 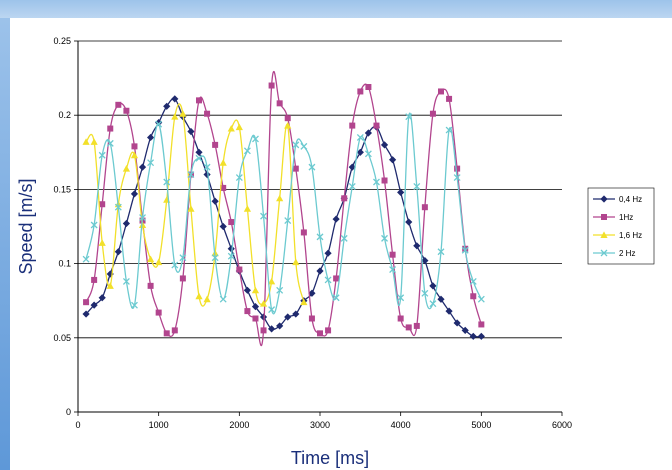 What do you see at coordinates (604, 217) in the screenshot?
I see `legend-marker` at bounding box center [604, 217].